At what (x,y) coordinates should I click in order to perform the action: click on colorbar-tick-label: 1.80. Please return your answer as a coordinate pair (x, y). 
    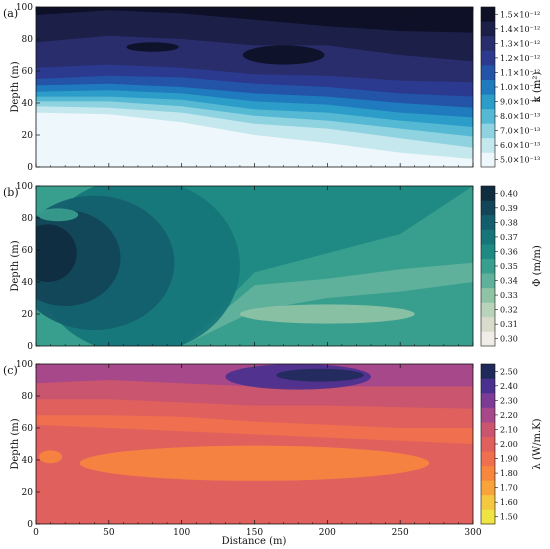
    Looking at the image, I should click on (509, 473).